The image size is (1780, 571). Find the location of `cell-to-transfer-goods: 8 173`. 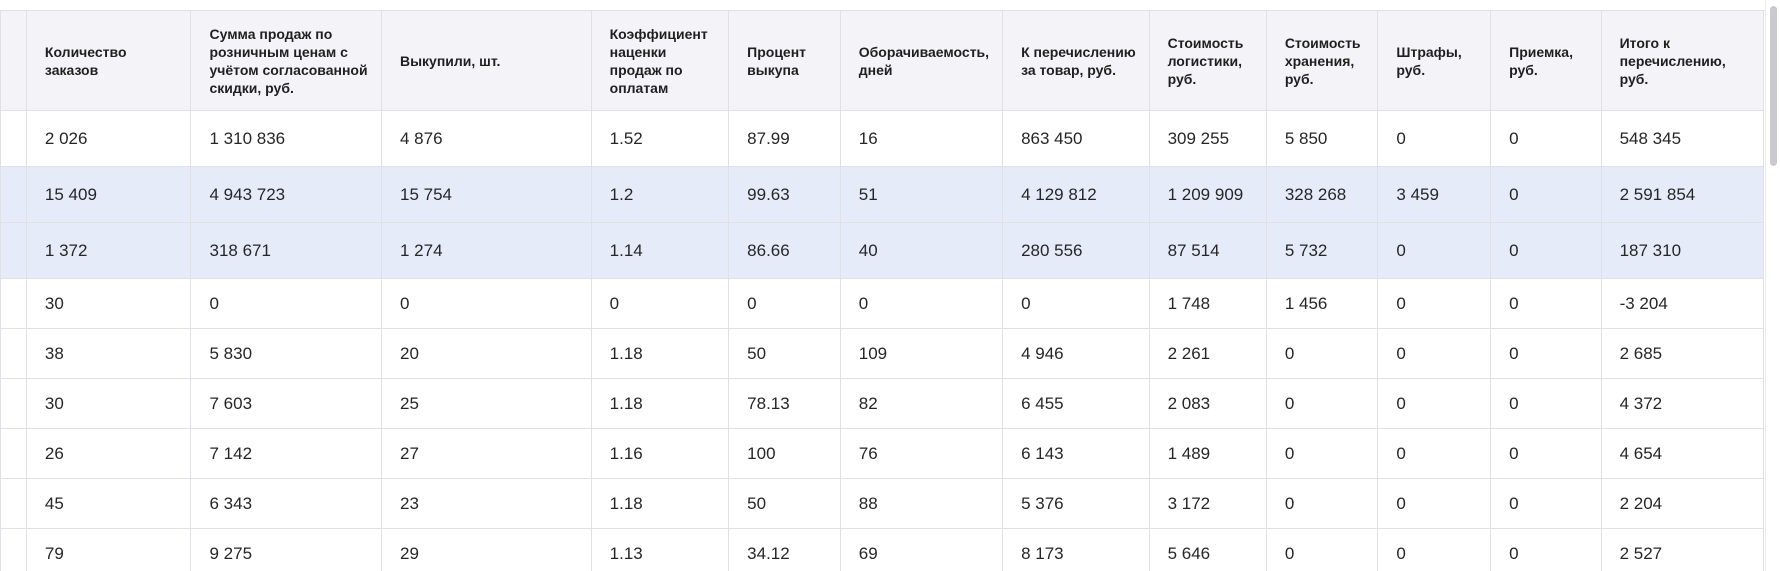

cell-to-transfer-goods: 8 173 is located at coordinates (1076, 549).